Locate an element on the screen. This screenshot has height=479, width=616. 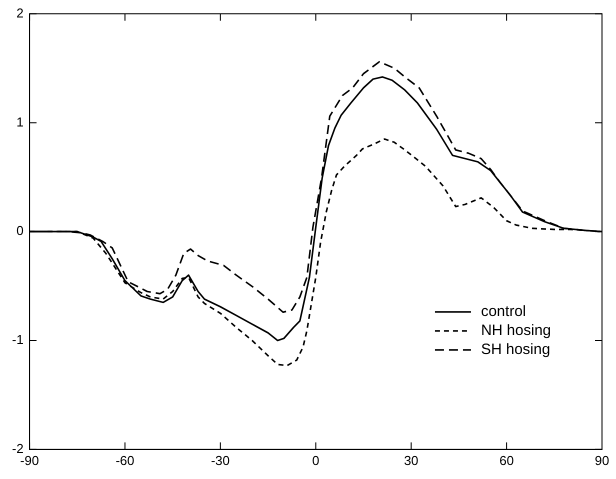
x-tick-label: 0 is located at coordinates (316, 460).